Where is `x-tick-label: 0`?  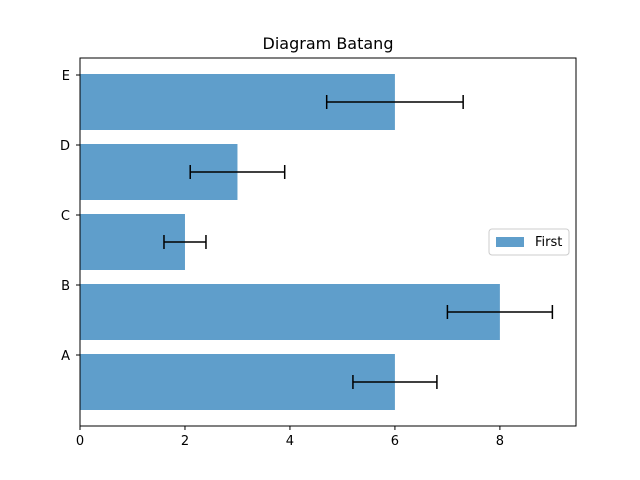
x-tick-label: 0 is located at coordinates (80, 441).